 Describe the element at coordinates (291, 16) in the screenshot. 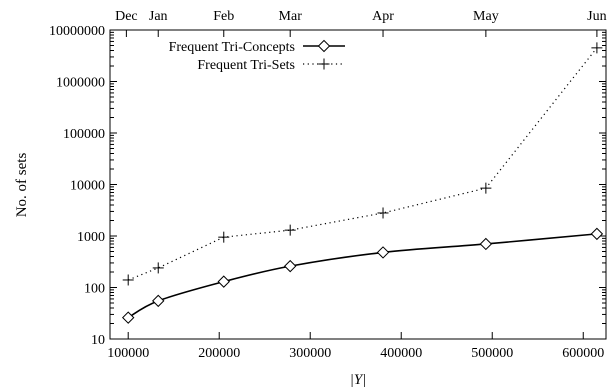

I see `top-month-label: Mar` at that location.